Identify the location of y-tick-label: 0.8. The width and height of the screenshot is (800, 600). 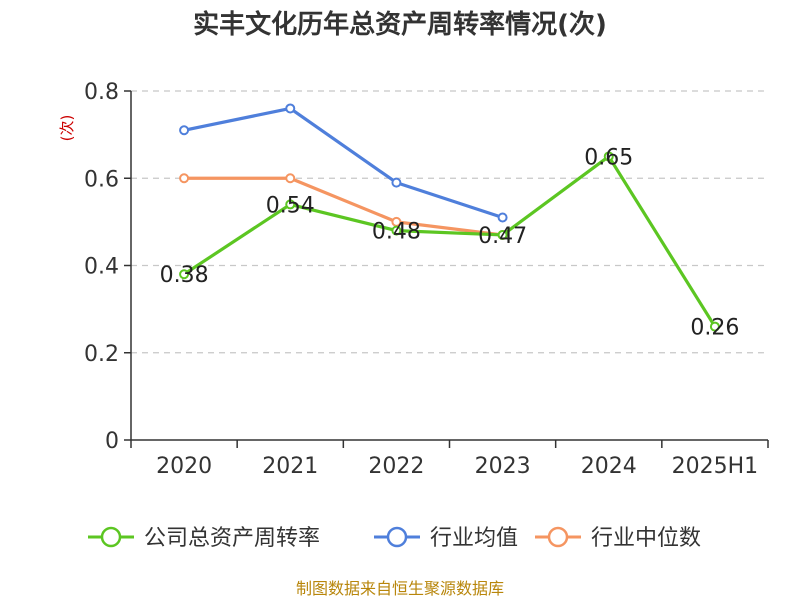
(101, 92).